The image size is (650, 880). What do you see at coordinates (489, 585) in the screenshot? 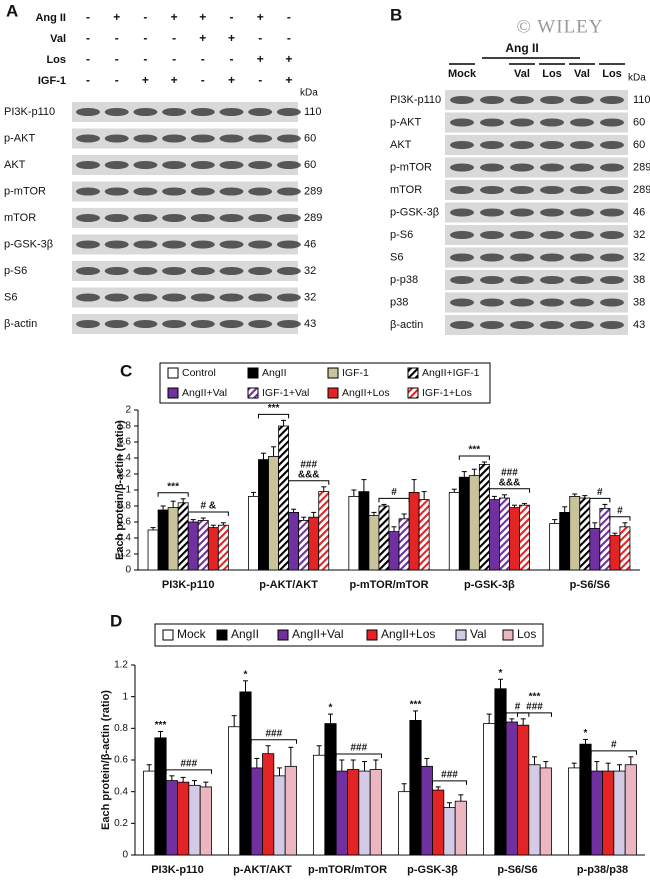
I see `x-tick-label: p-GSK-3β` at bounding box center [489, 585].